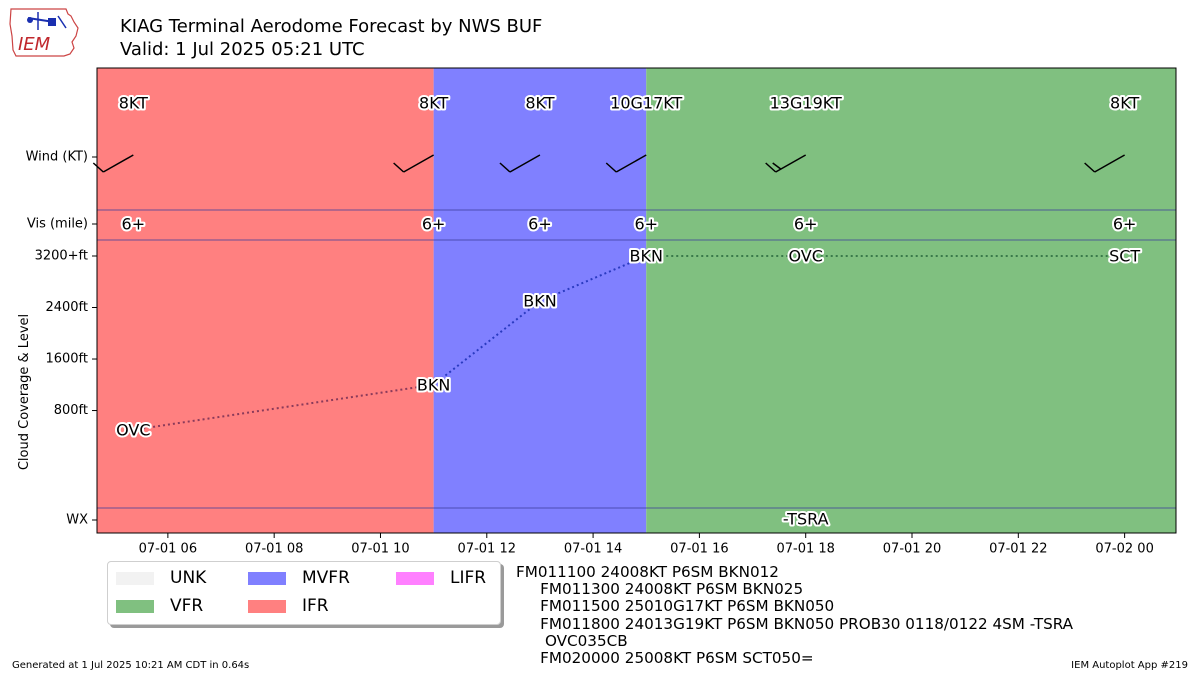 This screenshot has width=1200, height=675. Describe the element at coordinates (242, 49) in the screenshot. I see `chart-subtitle: Valid: 1 Jul 2025 05:21 UTC` at that location.